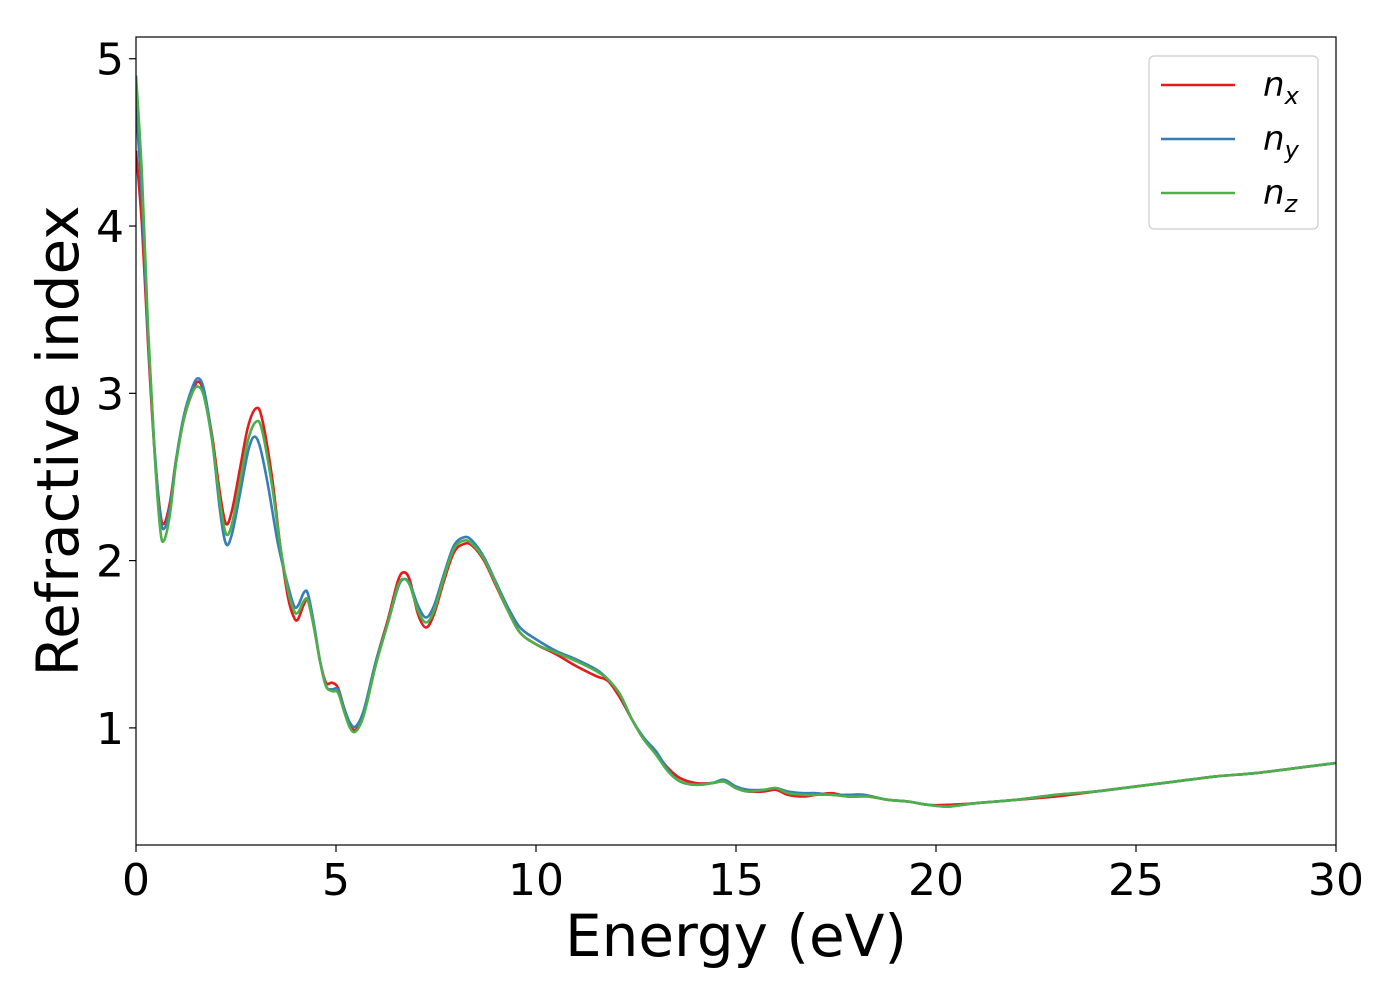 This screenshot has height=1000, width=1400. What do you see at coordinates (536, 880) in the screenshot?
I see `x-tick-label: 10` at bounding box center [536, 880].